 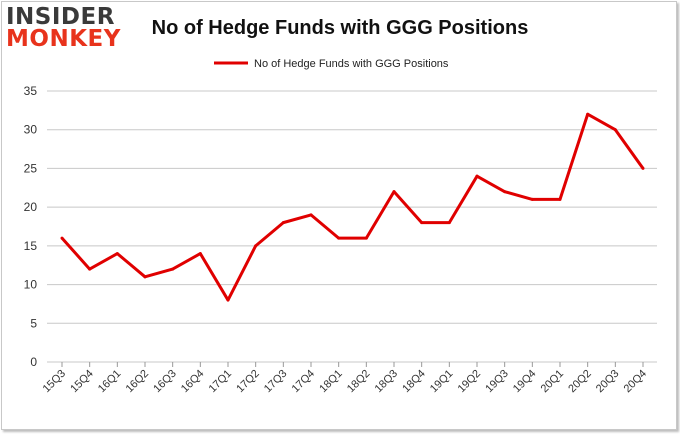 What do you see at coordinates (165, 382) in the screenshot?
I see `x-tick-label: 16Q3` at bounding box center [165, 382].